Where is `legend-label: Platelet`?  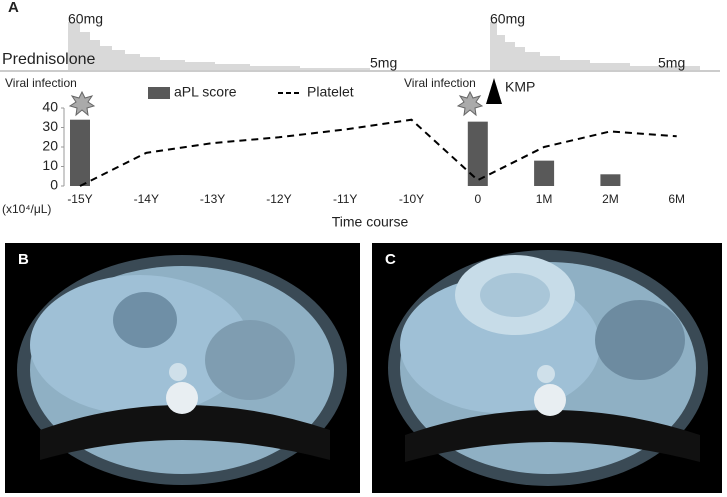
legend-label: Platelet is located at coordinates (330, 92).